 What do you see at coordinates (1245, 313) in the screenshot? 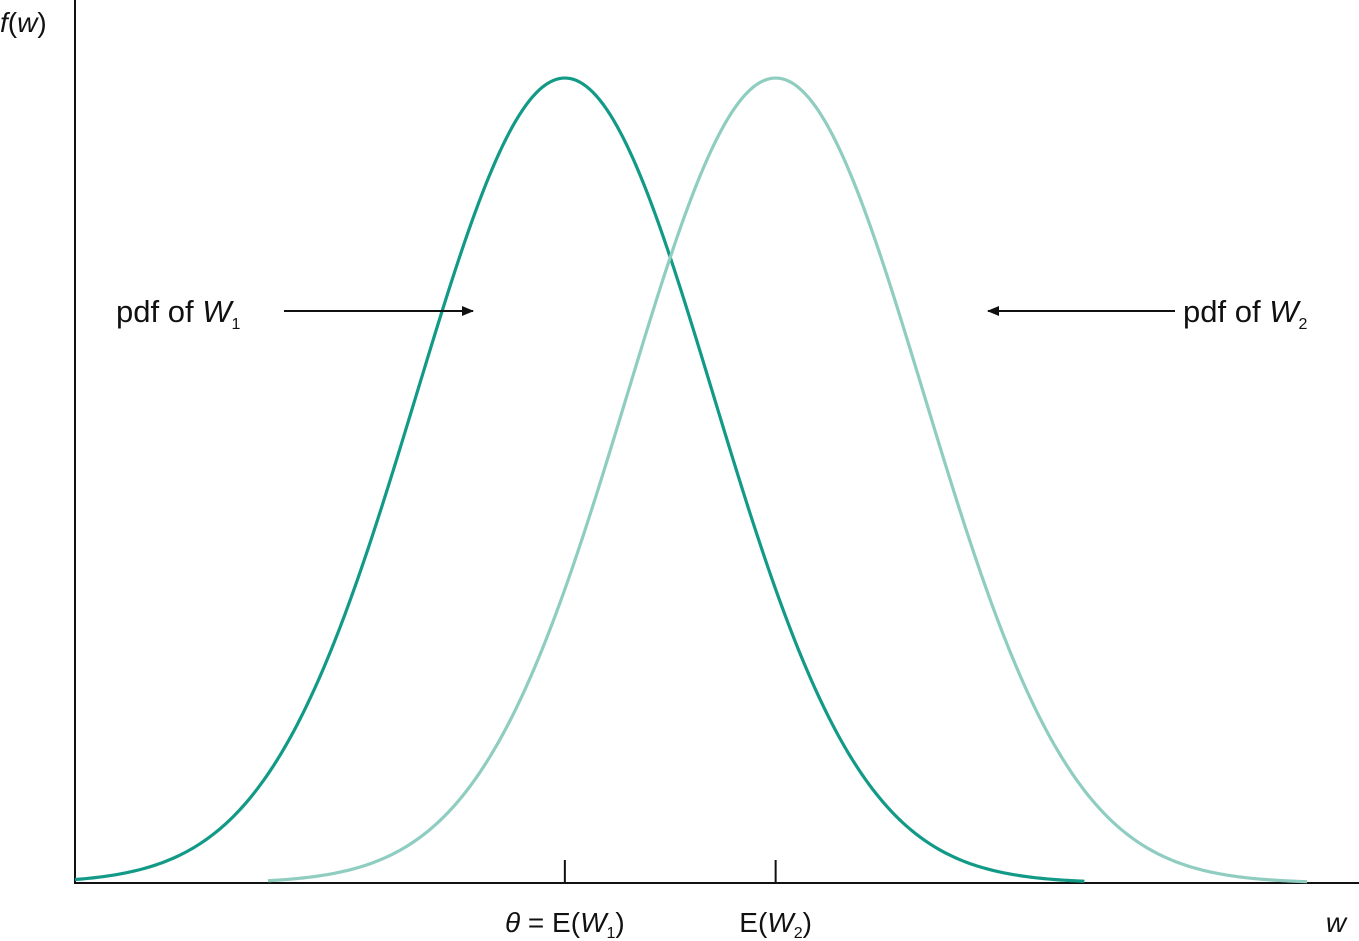
I see `annotation-pdf-w2: pdf of W2` at bounding box center [1245, 313].